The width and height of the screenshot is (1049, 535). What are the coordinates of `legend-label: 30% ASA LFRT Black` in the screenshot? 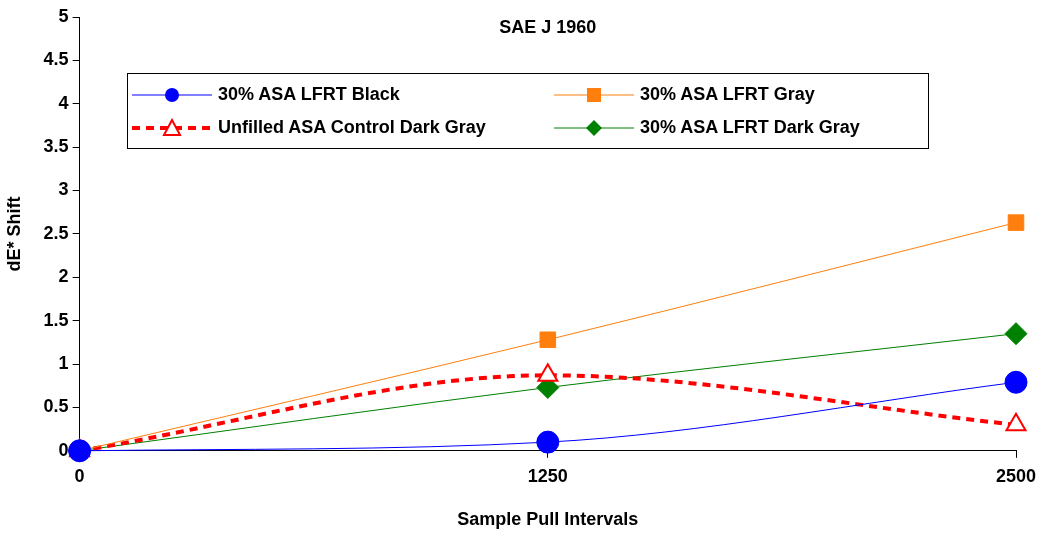 It's located at (309, 94).